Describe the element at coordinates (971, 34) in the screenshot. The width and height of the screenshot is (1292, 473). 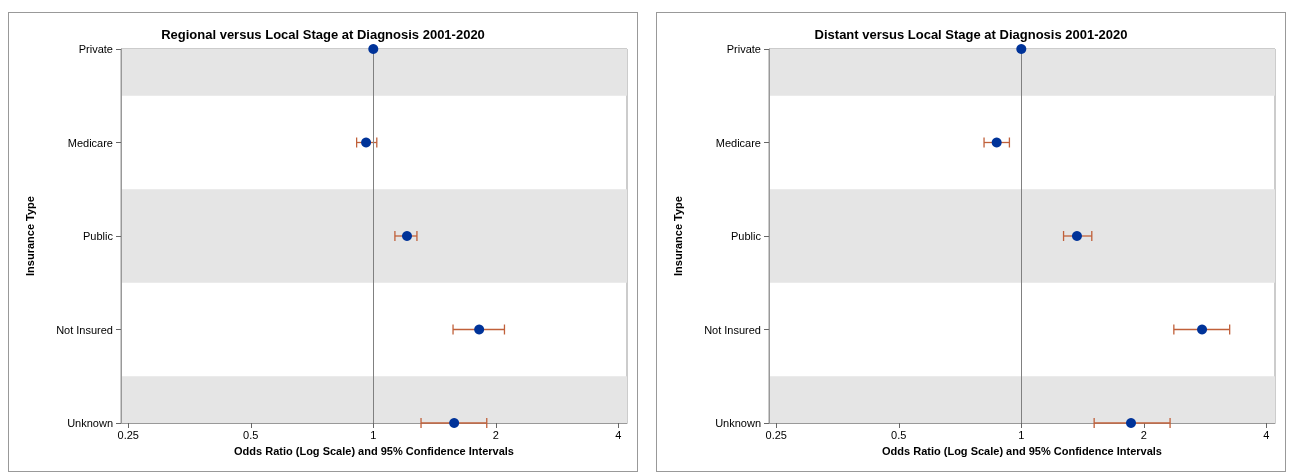
I see `chart-title: Distant versus Local Stage at Diagnosis 2001-2020` at that location.